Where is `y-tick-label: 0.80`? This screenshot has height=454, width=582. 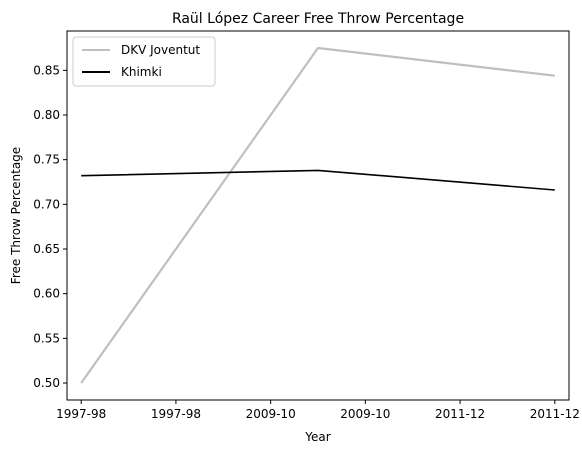
y-tick-label: 0.80 is located at coordinates (46, 115).